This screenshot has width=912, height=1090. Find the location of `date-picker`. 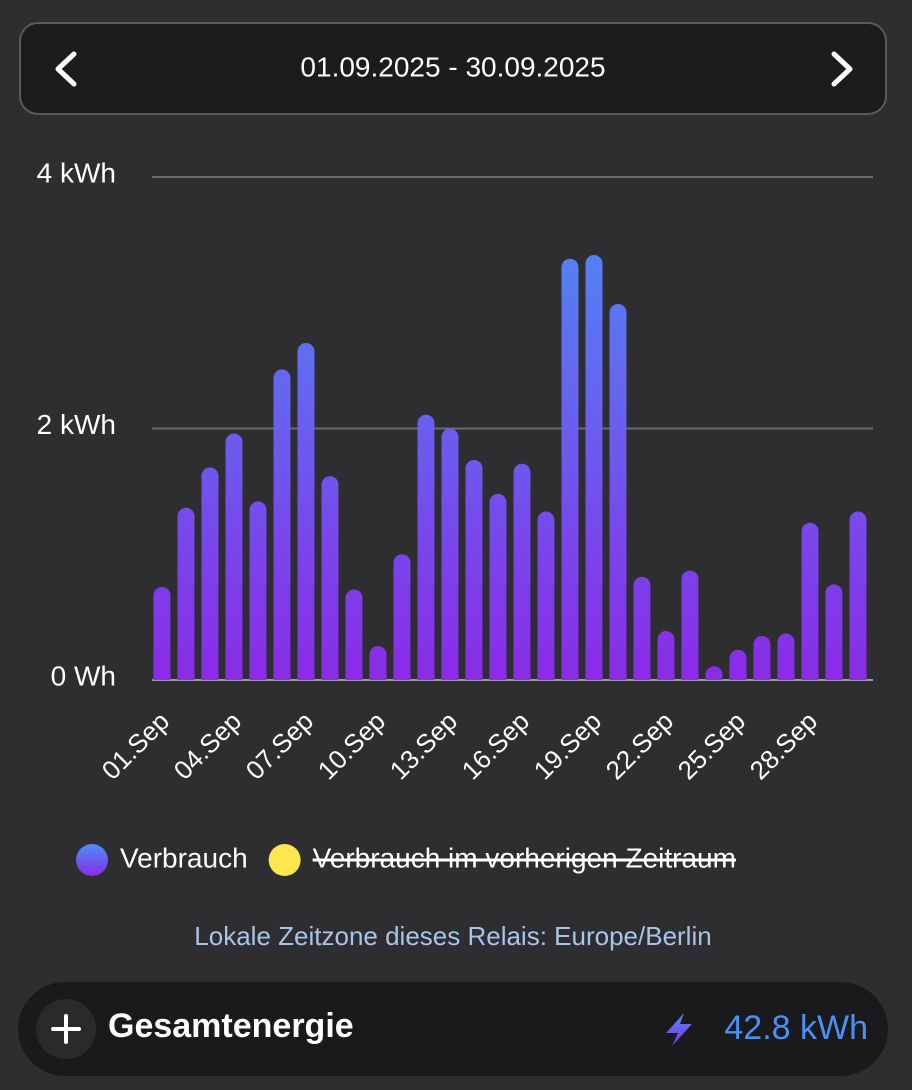

date-picker is located at coordinates (453, 68).